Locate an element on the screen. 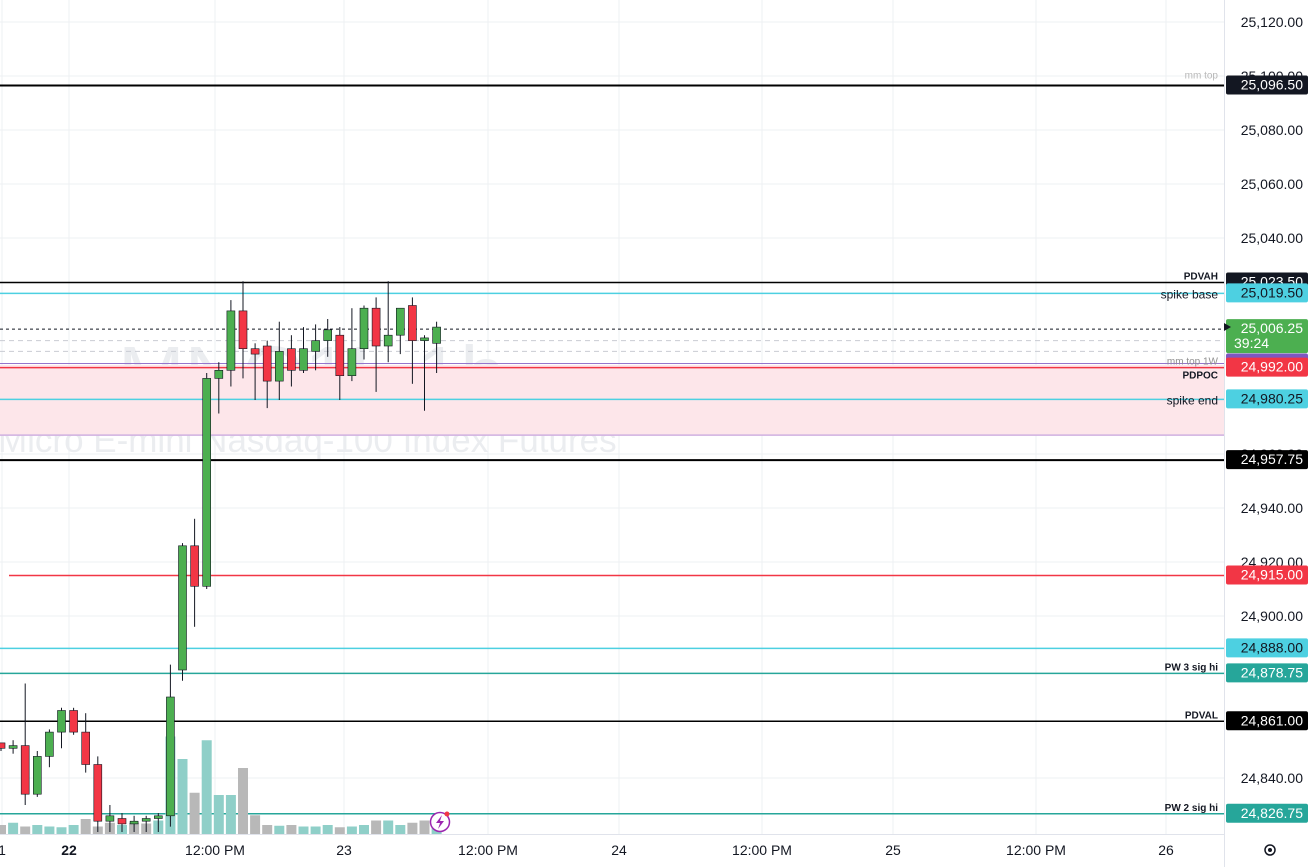 The image size is (1315, 867). level-note: PDPOC is located at coordinates (1200, 376).